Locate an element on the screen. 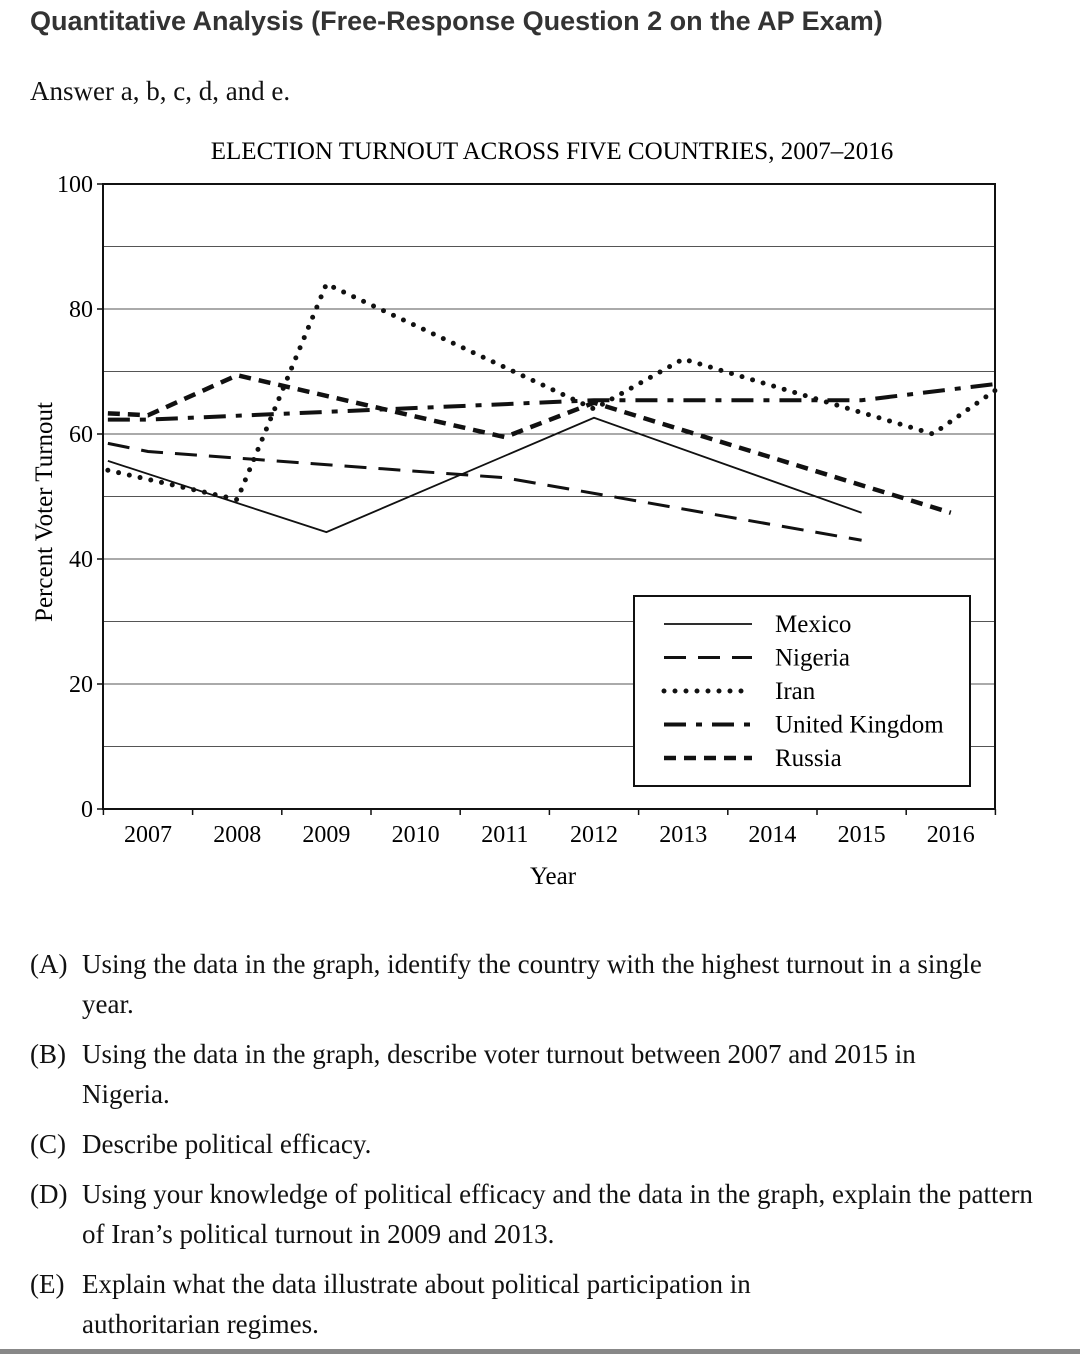 The width and height of the screenshot is (1080, 1354). bottom-bar is located at coordinates (540, 1351).